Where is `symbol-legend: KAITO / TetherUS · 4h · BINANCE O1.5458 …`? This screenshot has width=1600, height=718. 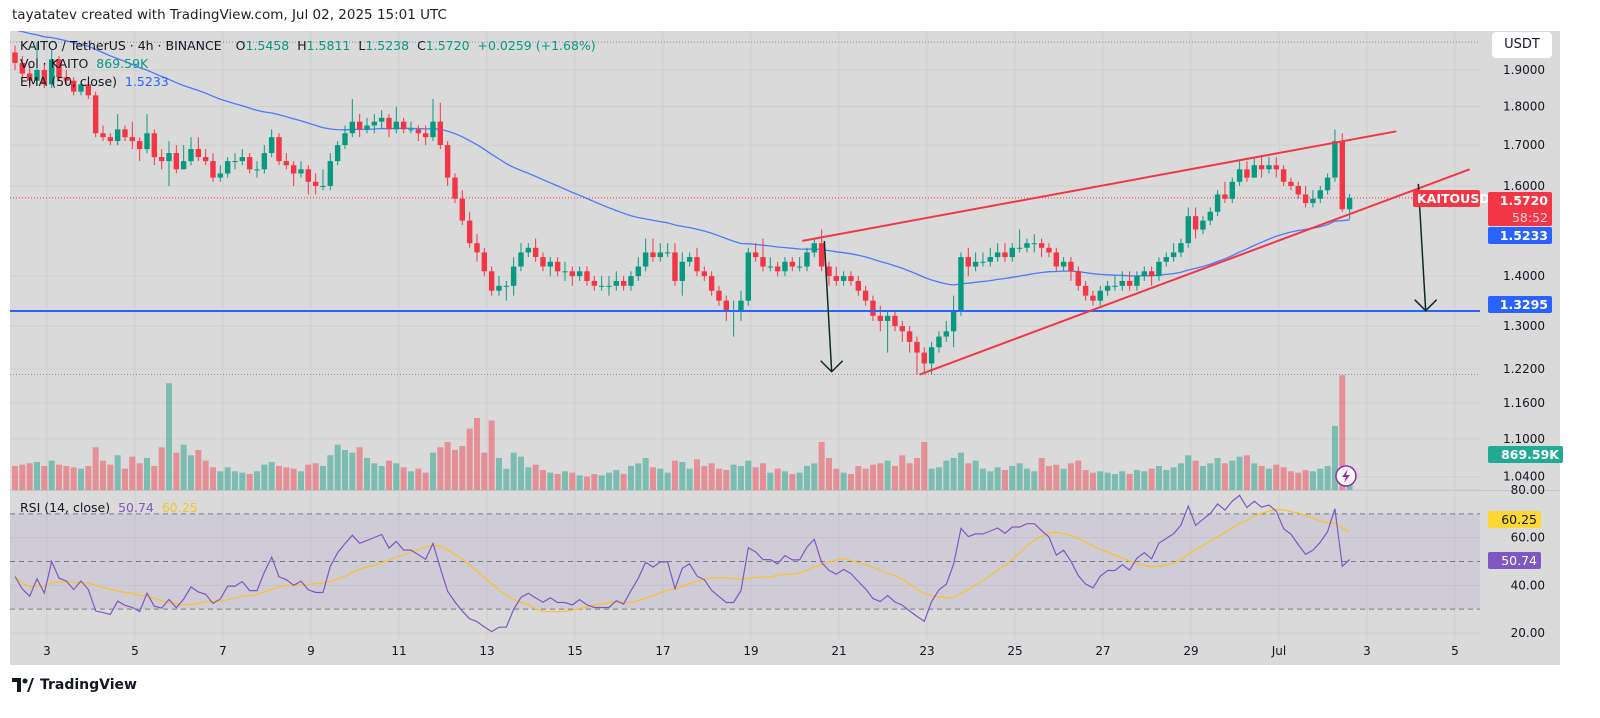 symbol-legend: KAITO / TetherUS · 4h · BINANCE O1.5458 … is located at coordinates (310, 45).